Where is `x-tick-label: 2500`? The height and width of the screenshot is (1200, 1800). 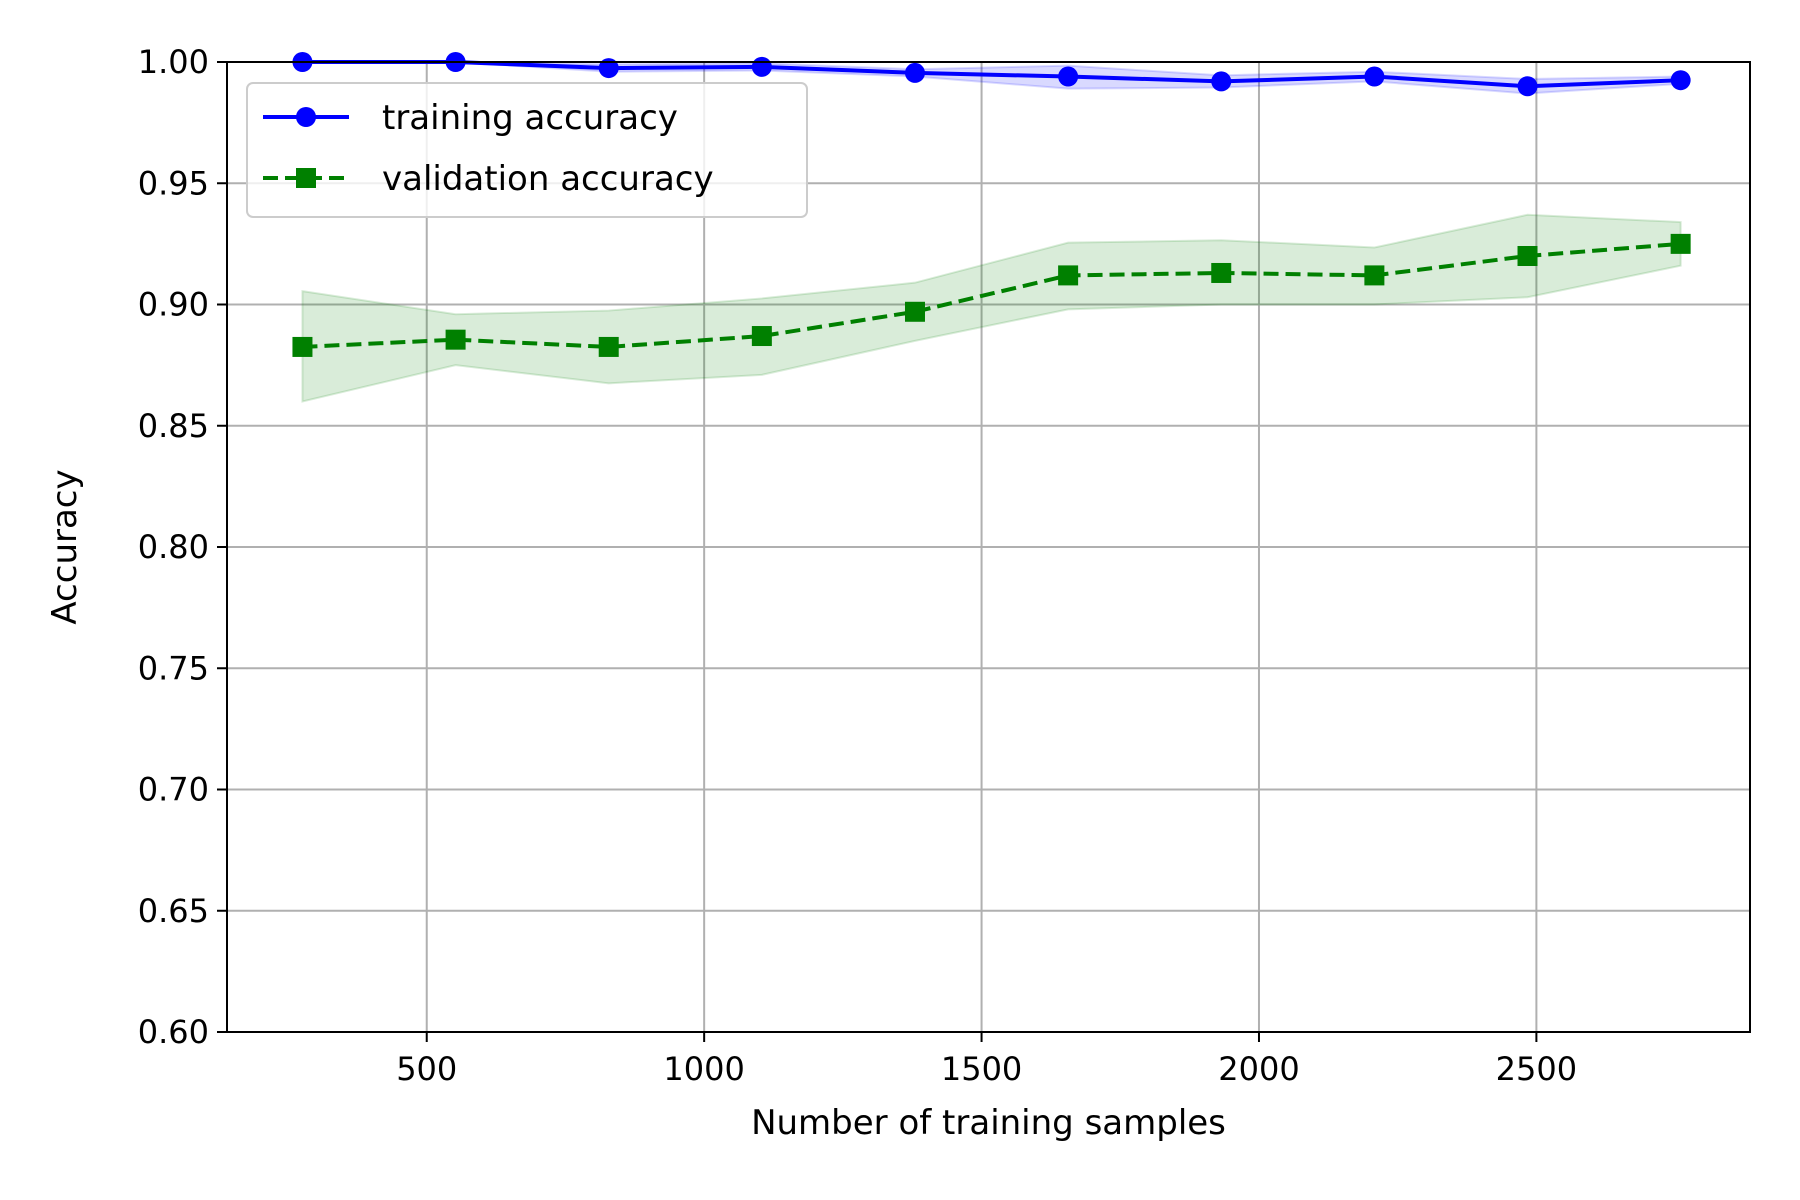
x-tick-label: 2500 is located at coordinates (1536, 1069).